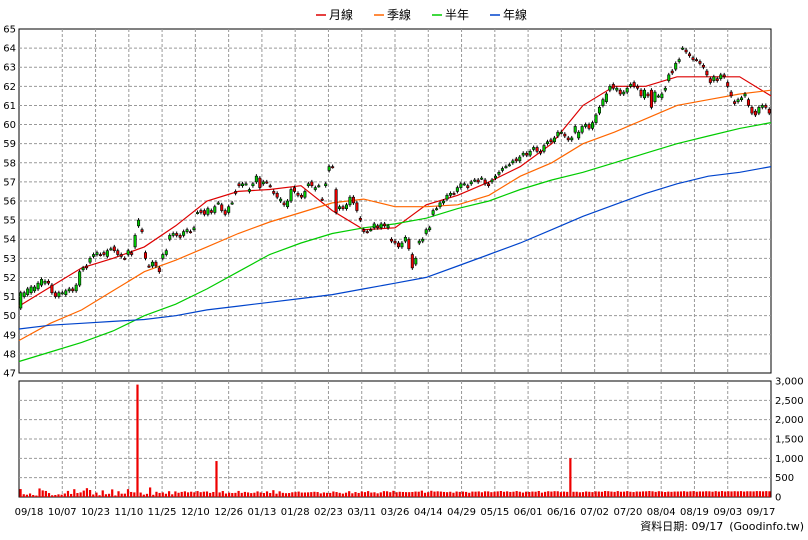 The height and width of the screenshot is (540, 808). What do you see at coordinates (789, 382) in the screenshot?
I see `volume-tick-label: 3,000` at bounding box center [789, 382].